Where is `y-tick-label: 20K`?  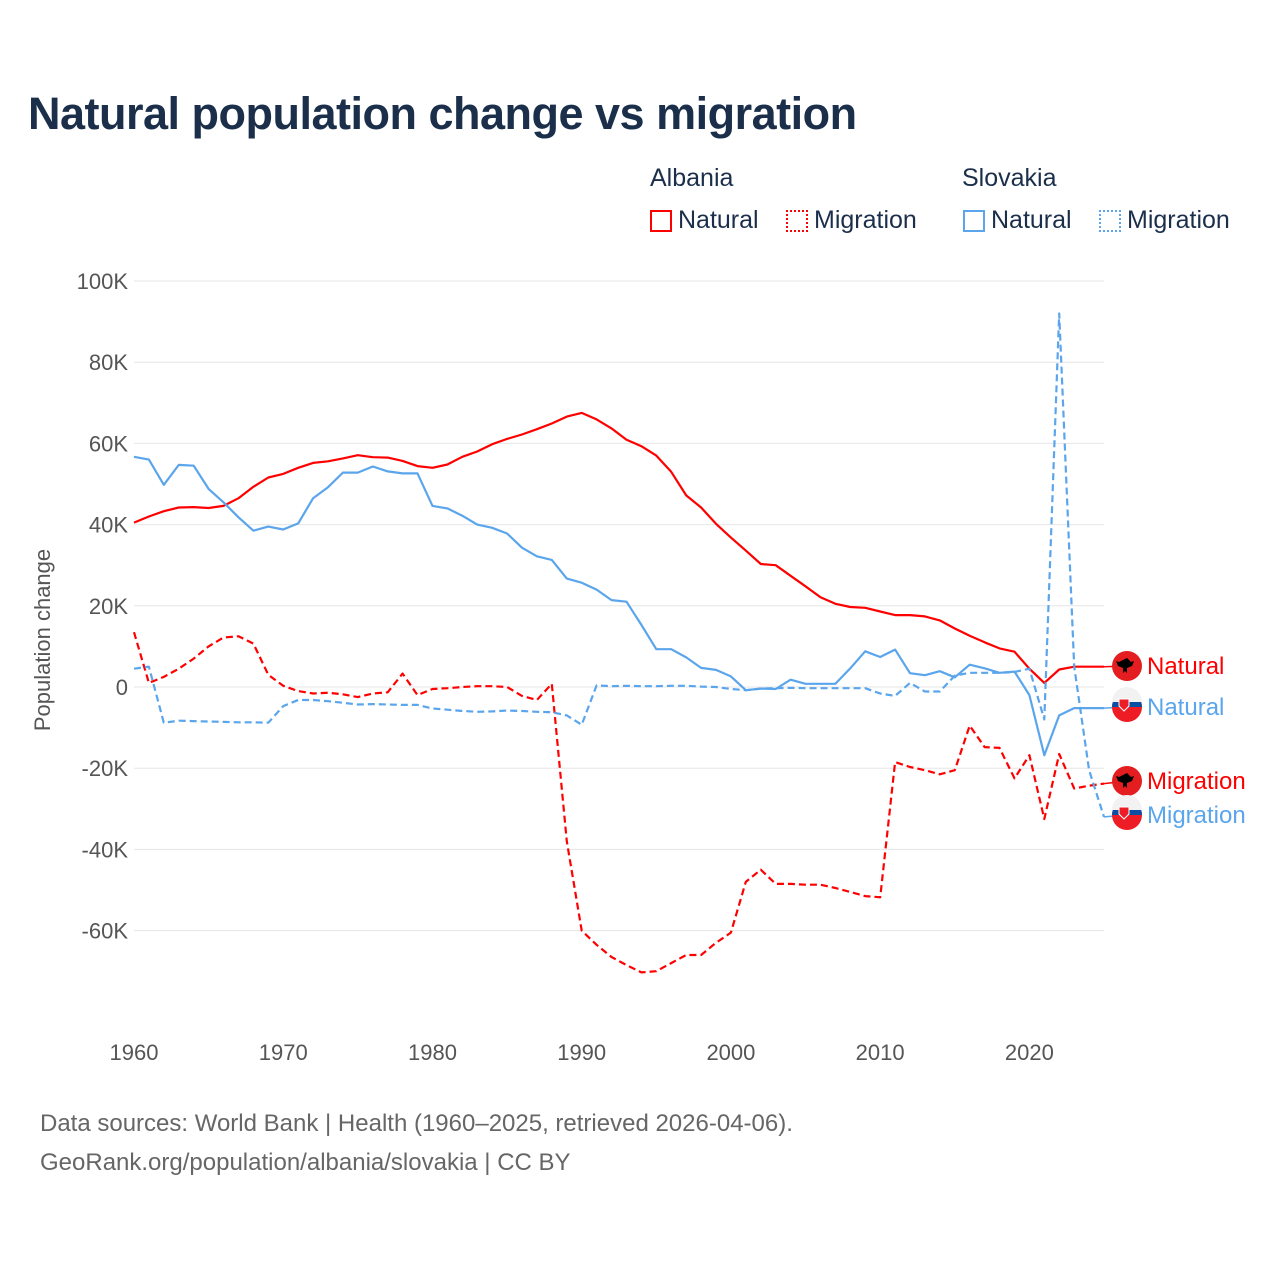
y-tick-label: 20K is located at coordinates (108, 606).